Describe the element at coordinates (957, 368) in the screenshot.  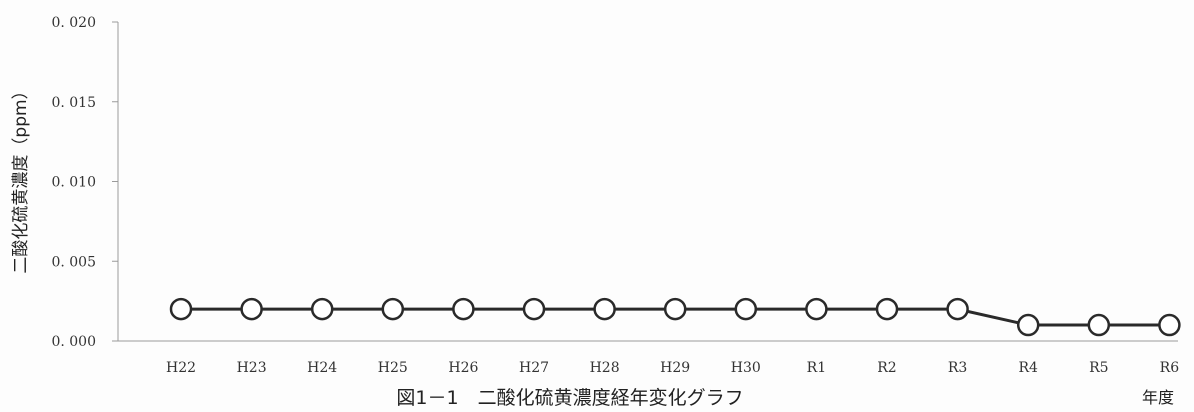
I see `x-tick-label: R3` at that location.